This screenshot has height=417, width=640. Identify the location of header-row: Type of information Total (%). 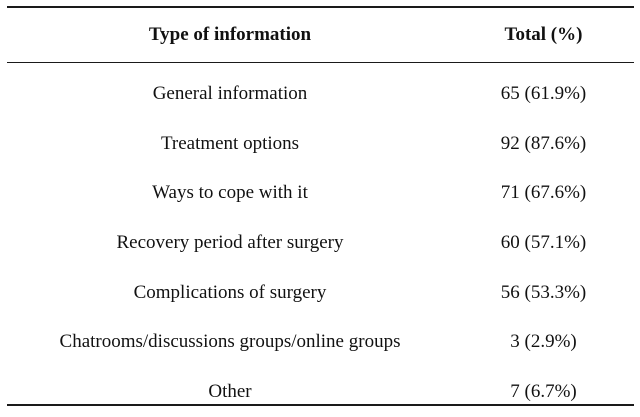
(320, 35).